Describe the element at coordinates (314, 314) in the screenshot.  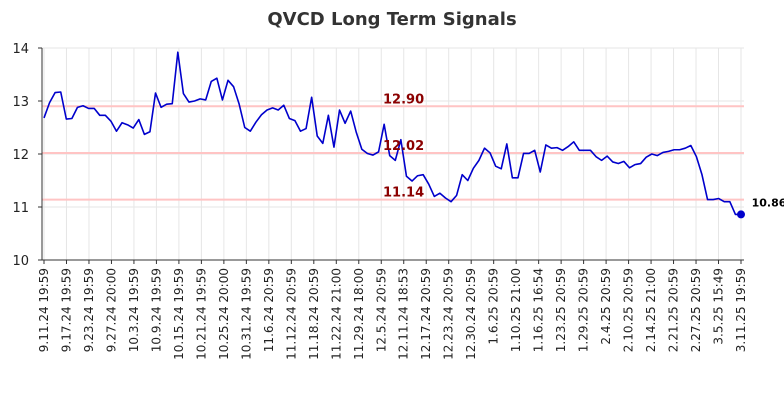
I see `x-tick-label: 11.18.24 20:59` at that location.